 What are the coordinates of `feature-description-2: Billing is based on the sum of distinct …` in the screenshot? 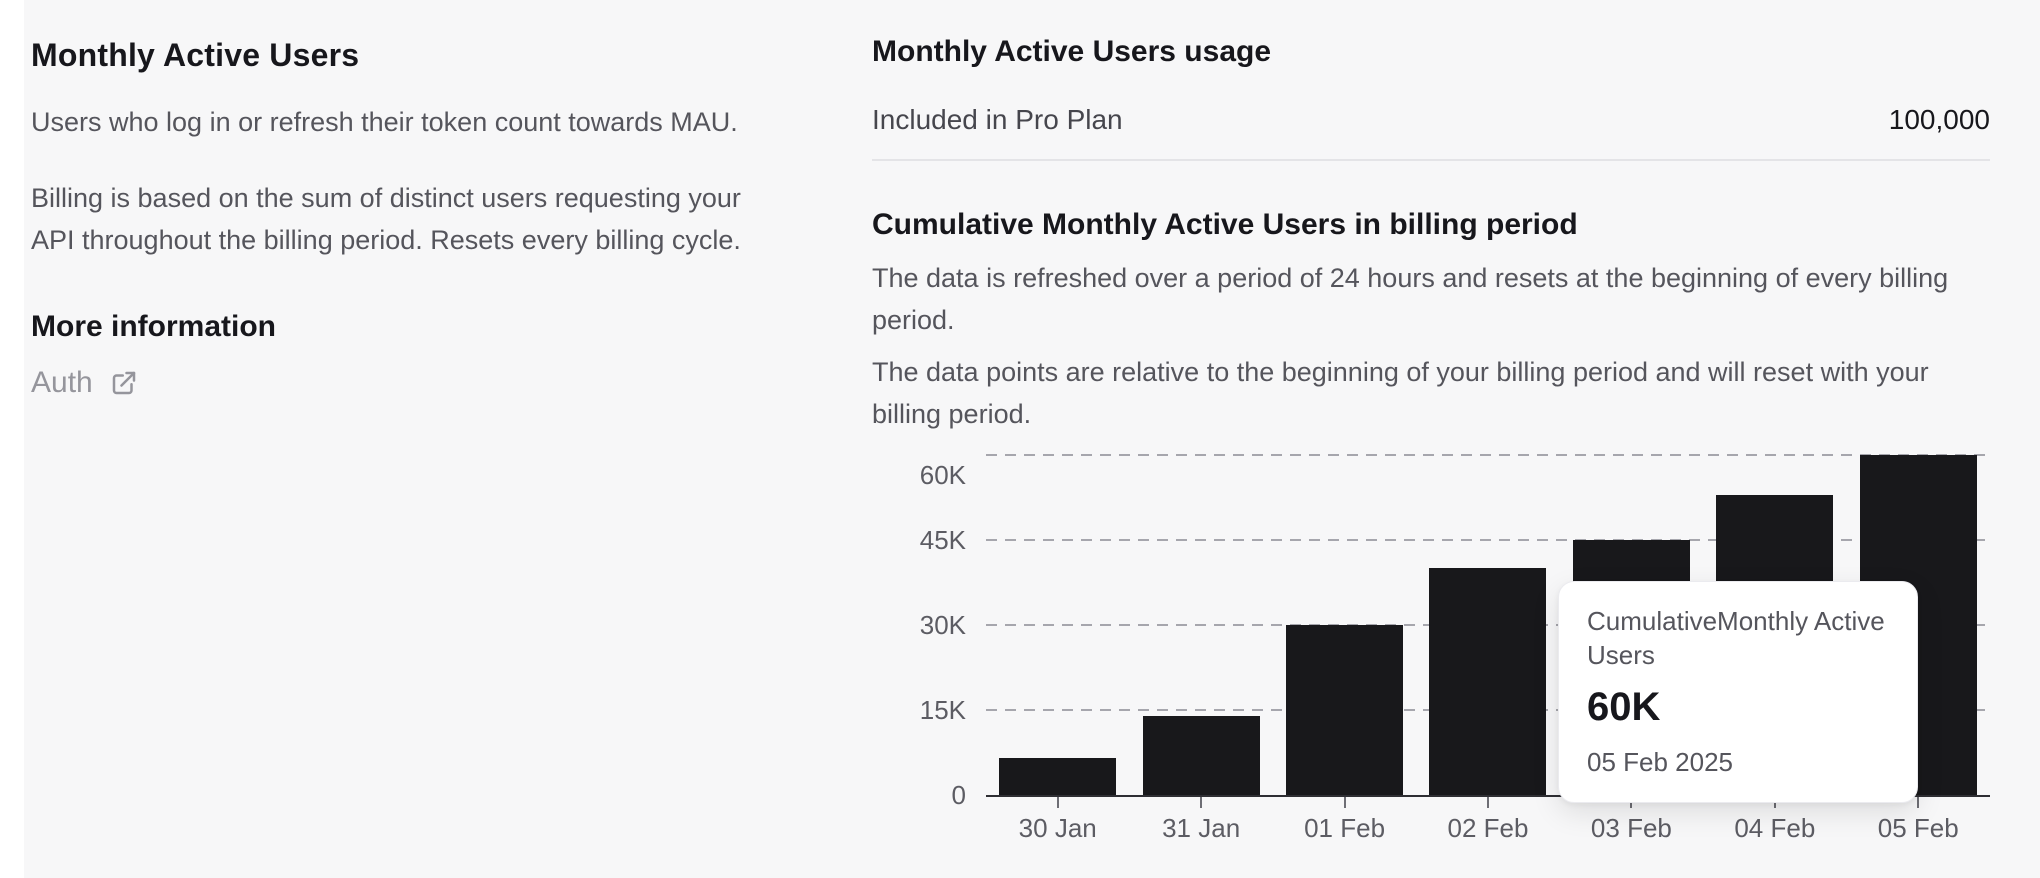 It's located at (386, 219).